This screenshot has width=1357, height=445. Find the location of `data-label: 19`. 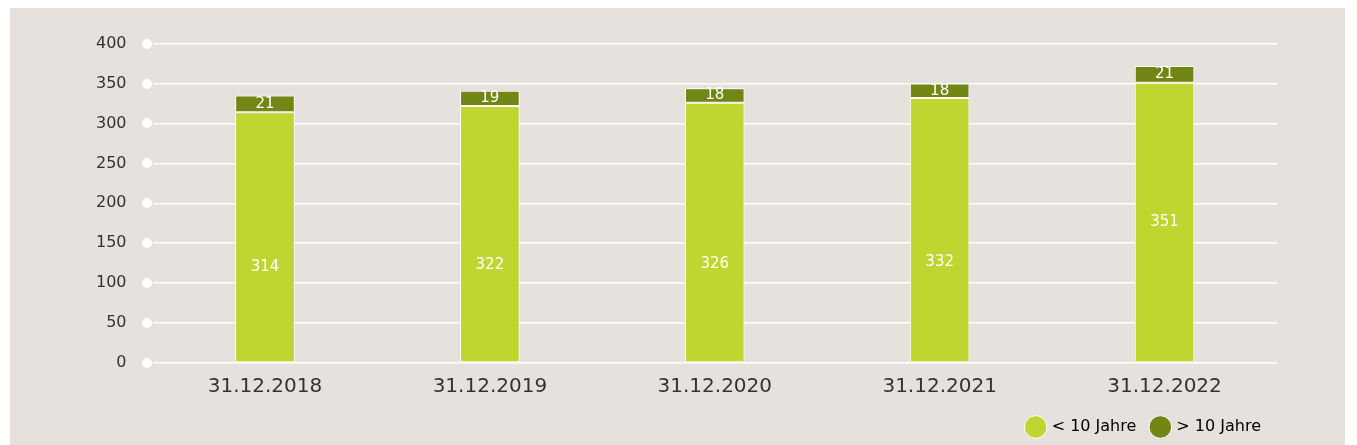

data-label: 19 is located at coordinates (490, 97).